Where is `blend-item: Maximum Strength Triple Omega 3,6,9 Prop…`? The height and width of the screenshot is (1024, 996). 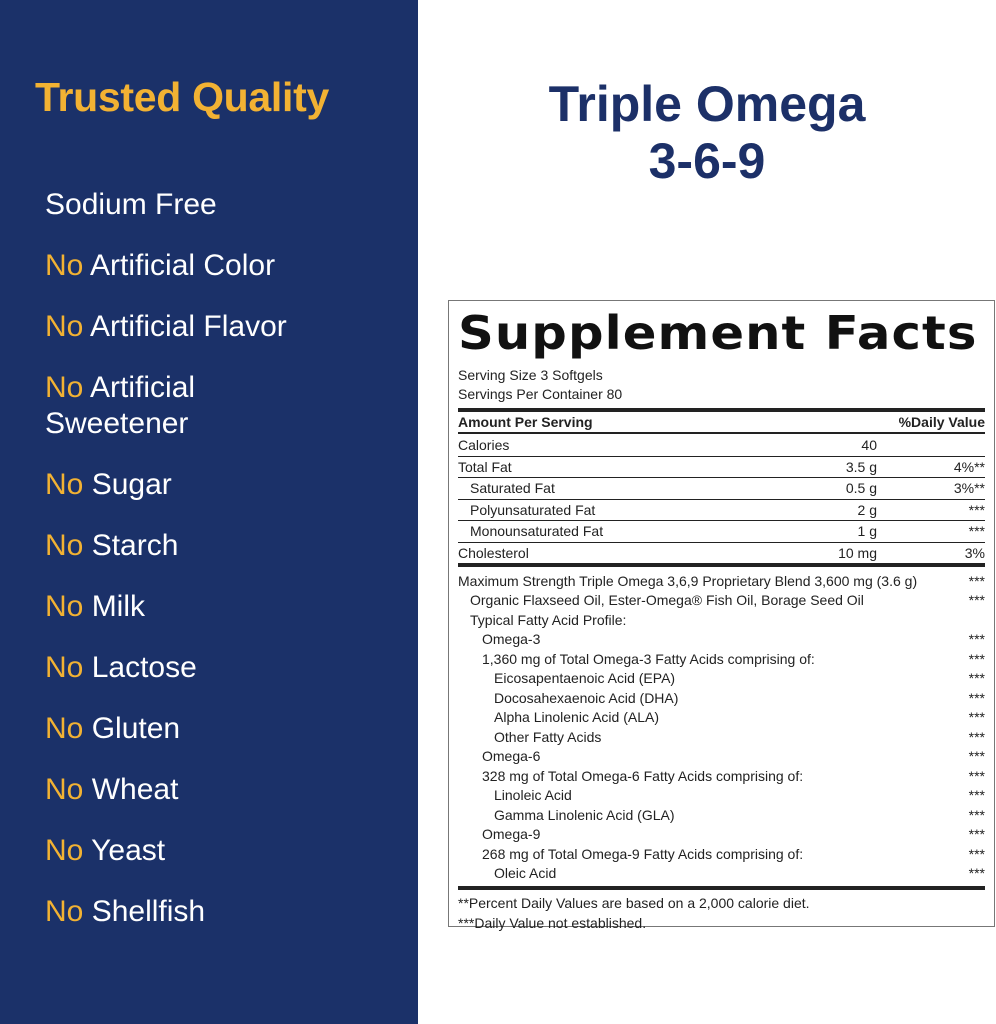 blend-item: Maximum Strength Triple Omega 3,6,9 Prop… is located at coordinates (688, 580).